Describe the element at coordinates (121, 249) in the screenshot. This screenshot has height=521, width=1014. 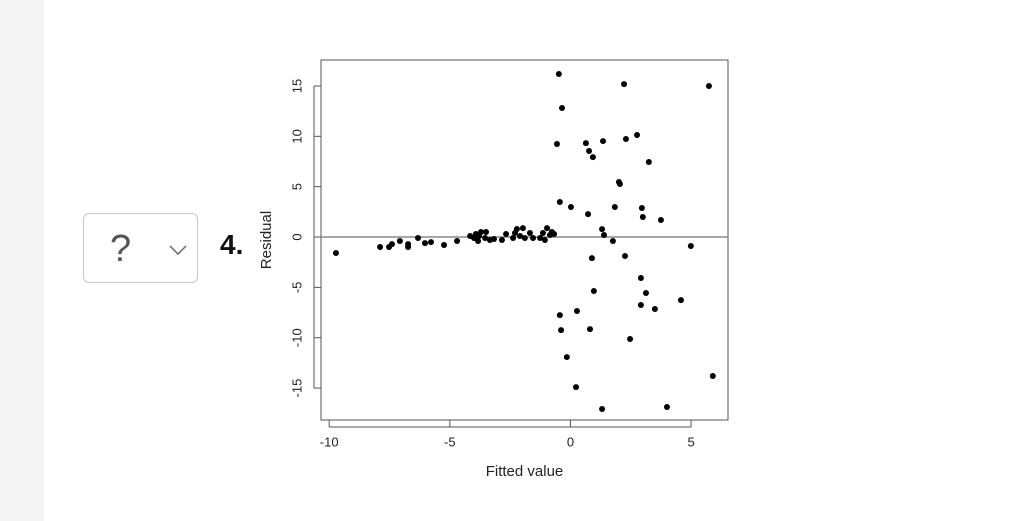
I see `dropdown-value: ?` at that location.